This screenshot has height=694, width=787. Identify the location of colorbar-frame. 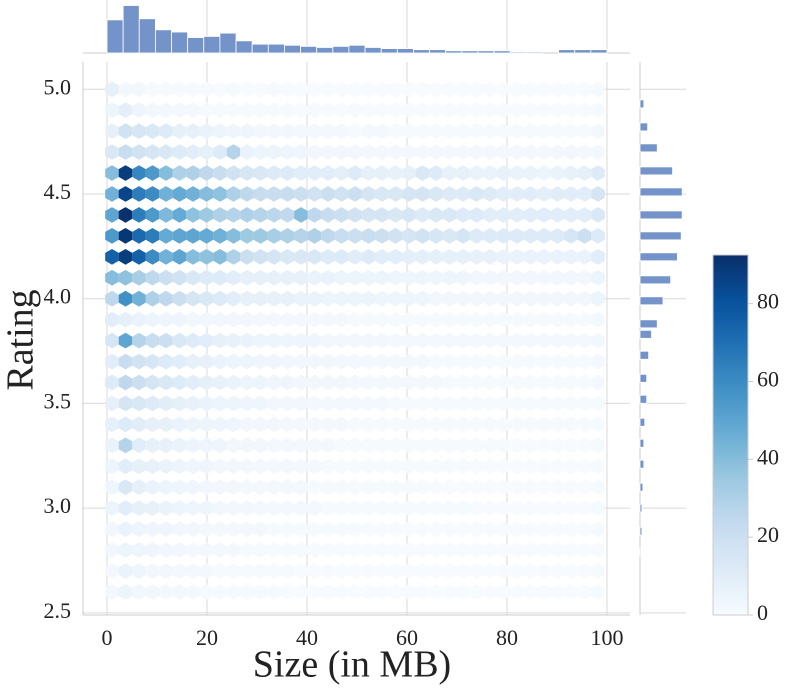
(730, 435).